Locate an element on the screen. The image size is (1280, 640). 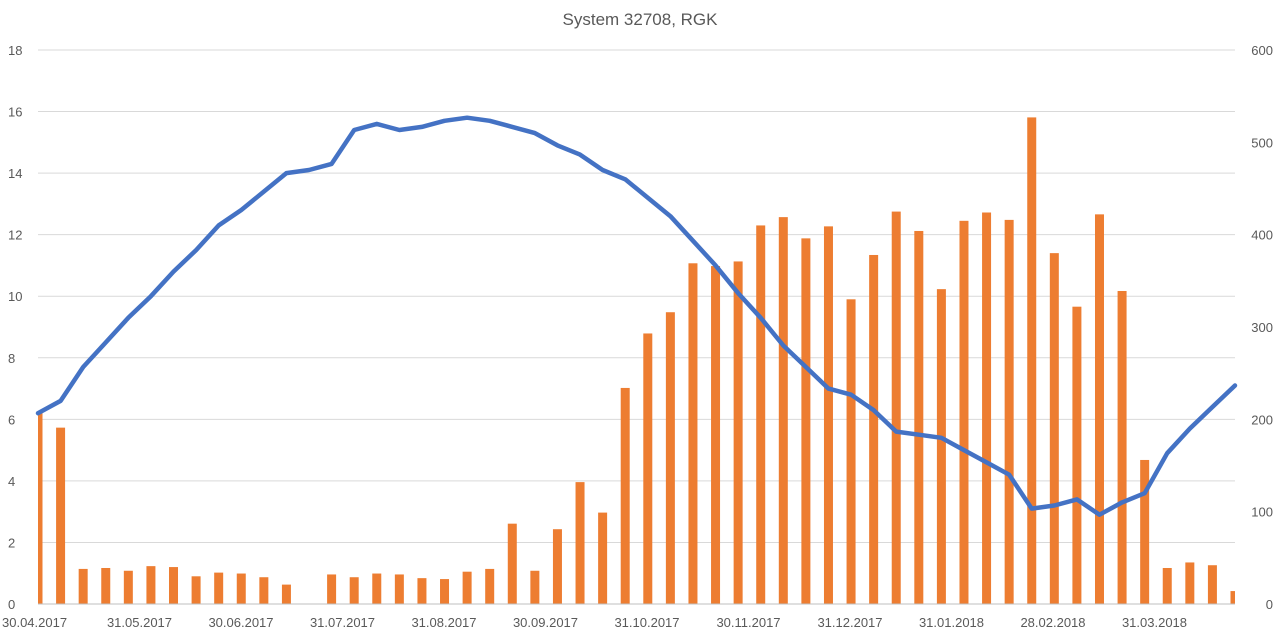
x-axis-tick-label: 31.05.2017 is located at coordinates (139, 622).